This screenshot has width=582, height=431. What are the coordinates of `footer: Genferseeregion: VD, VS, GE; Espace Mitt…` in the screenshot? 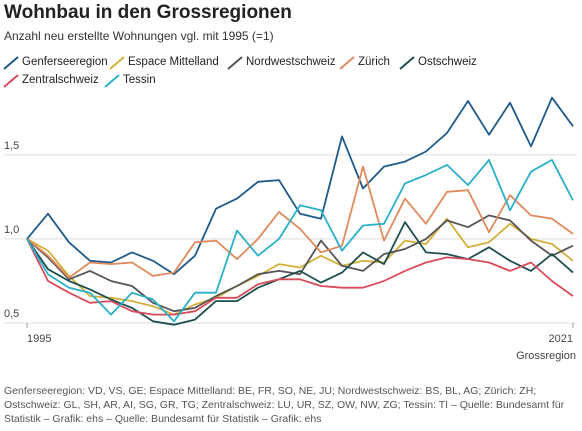 It's located at (284, 405).